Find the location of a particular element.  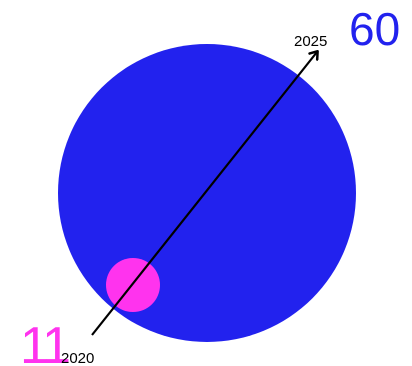

year-label-2020: 2020 is located at coordinates (77, 358).